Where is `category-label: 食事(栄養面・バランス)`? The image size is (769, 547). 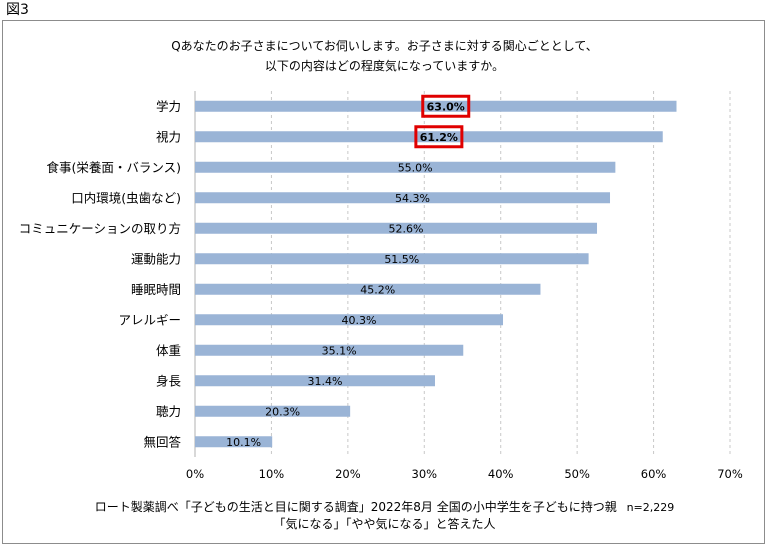 category-label: 食事(栄養面・バランス) is located at coordinates (113, 167).